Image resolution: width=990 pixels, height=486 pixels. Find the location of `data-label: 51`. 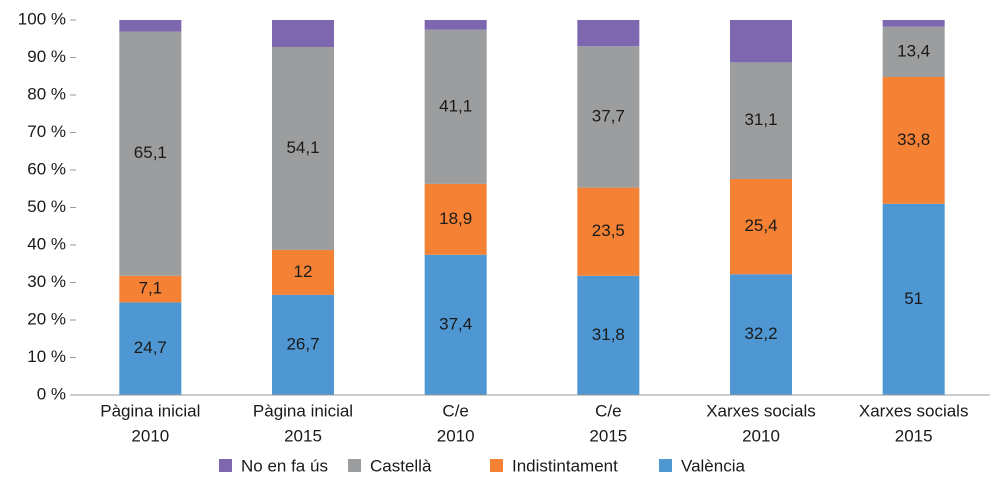

data-label: 51 is located at coordinates (913, 298).